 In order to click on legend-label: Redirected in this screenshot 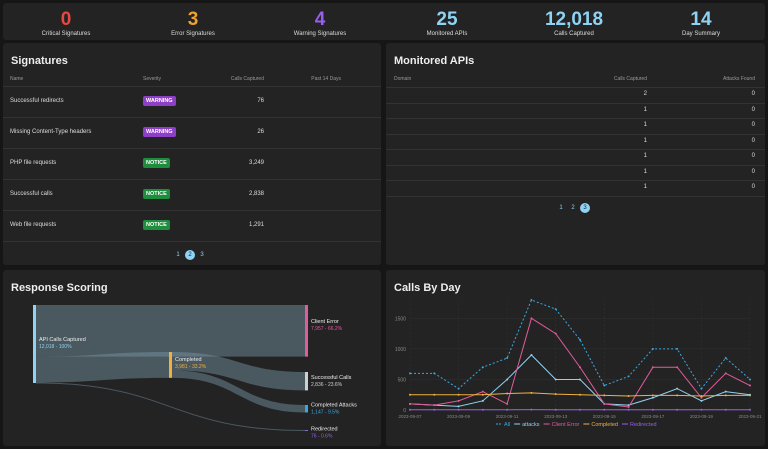, I will do `click(643, 425)`.